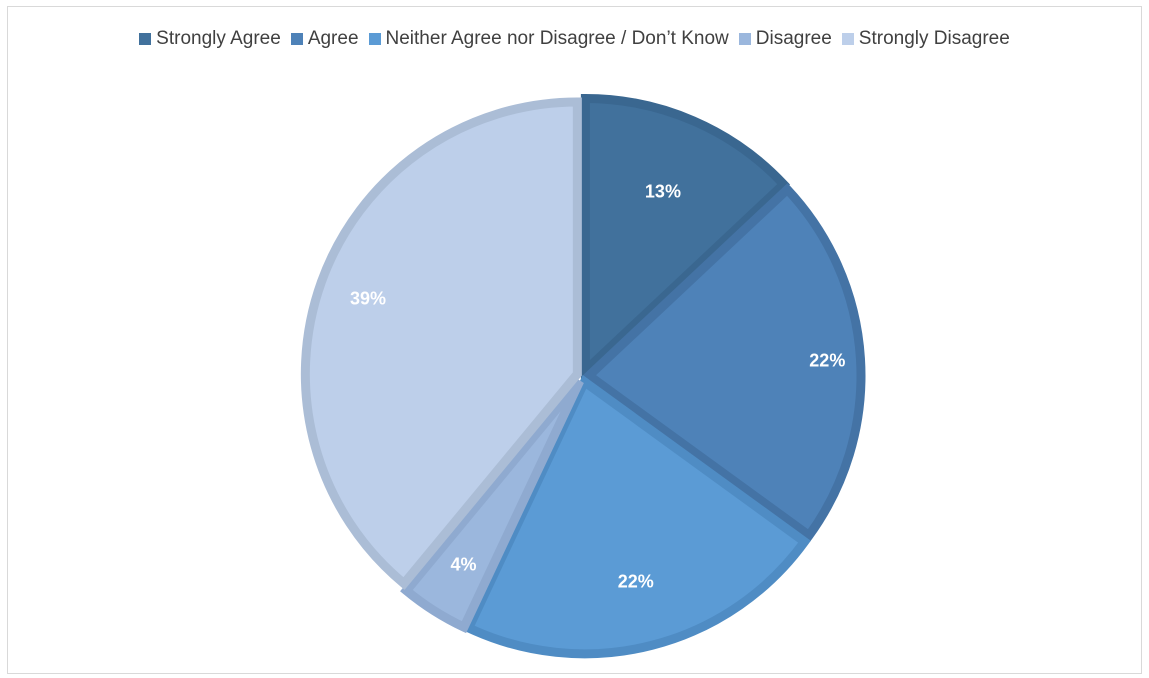  What do you see at coordinates (463, 564) in the screenshot?
I see `data-label: 4%` at bounding box center [463, 564].